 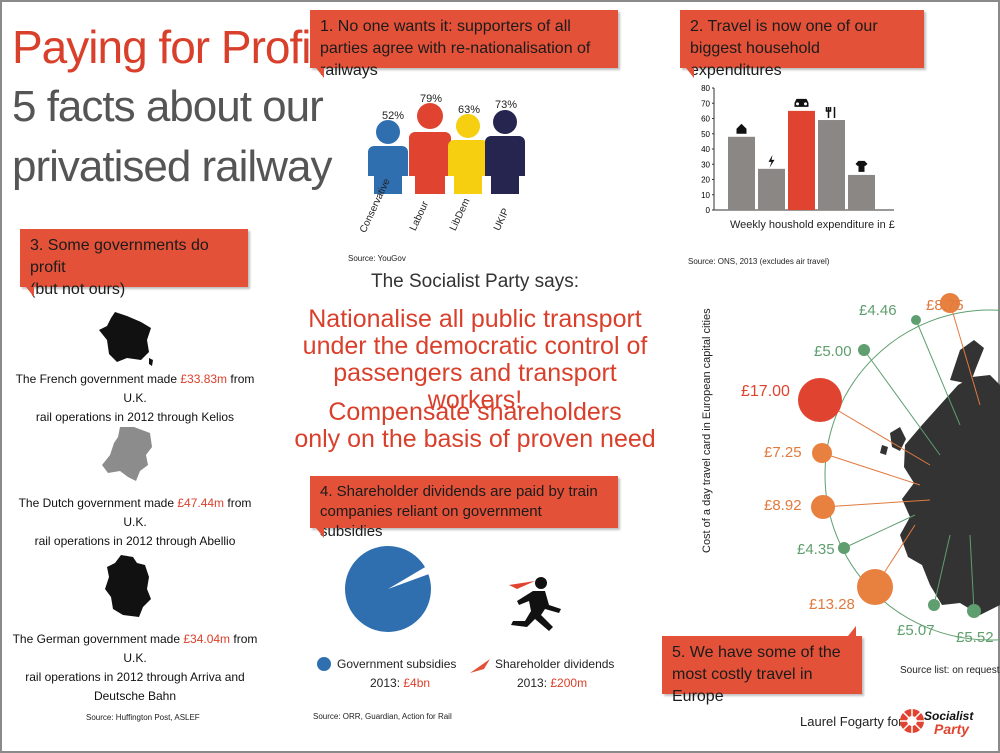 What do you see at coordinates (830, 113) in the screenshot?
I see `cutlery-icon` at bounding box center [830, 113].